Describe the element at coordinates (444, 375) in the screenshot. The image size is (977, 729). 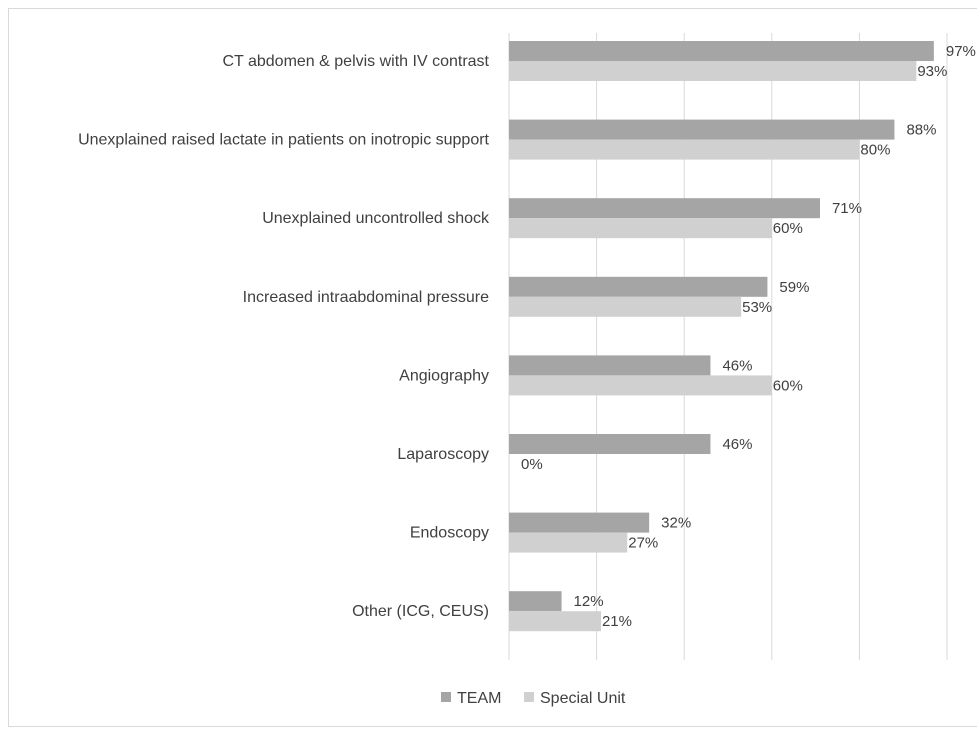
I see `category-label: Angiography` at that location.